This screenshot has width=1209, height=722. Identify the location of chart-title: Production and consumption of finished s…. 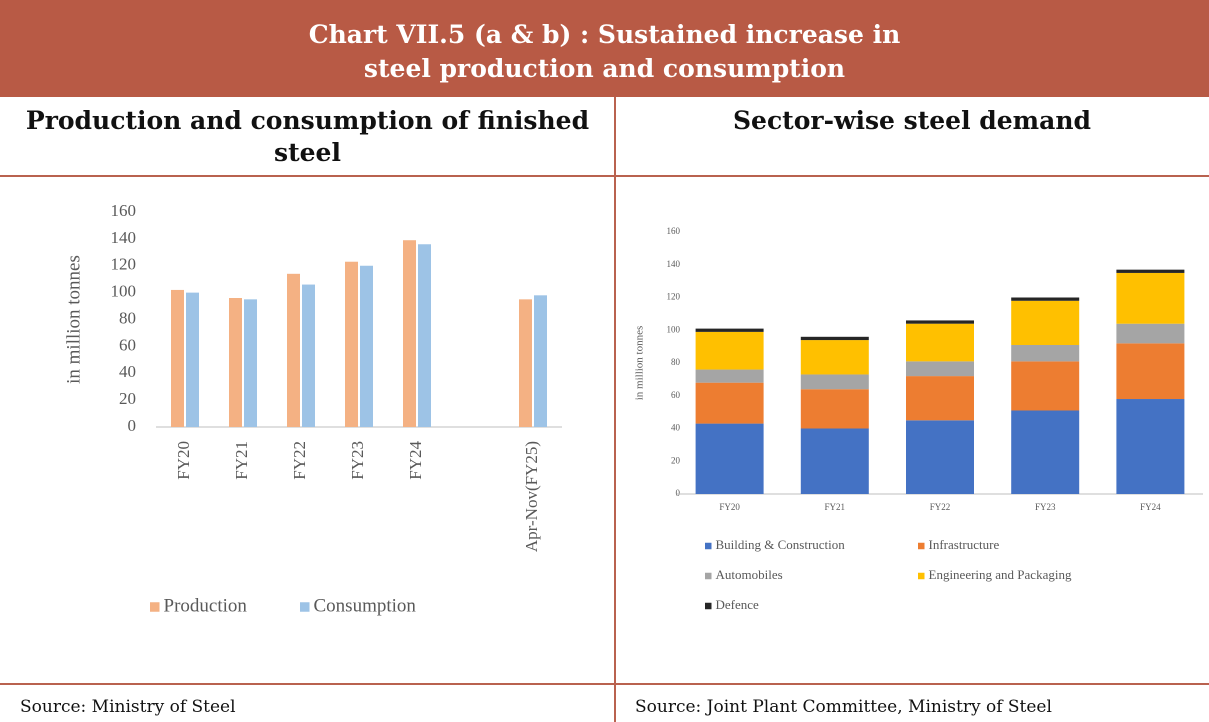
(307, 137).